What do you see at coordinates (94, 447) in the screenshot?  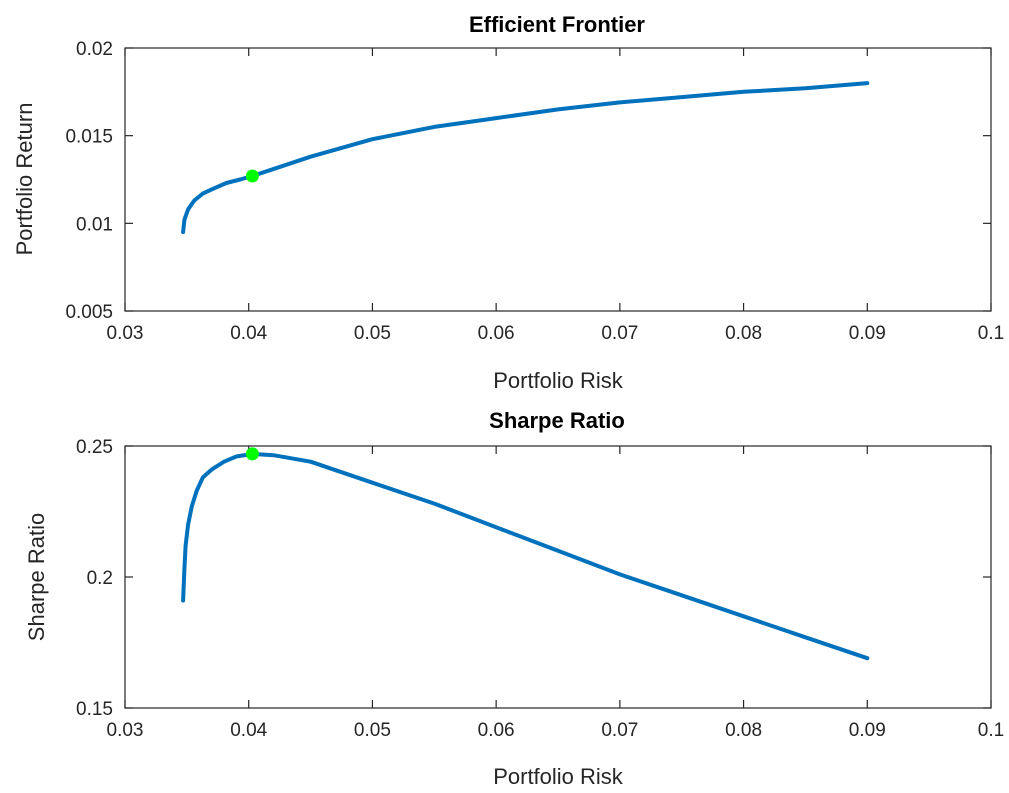 I see `y-tick-label: 0.25` at bounding box center [94, 447].